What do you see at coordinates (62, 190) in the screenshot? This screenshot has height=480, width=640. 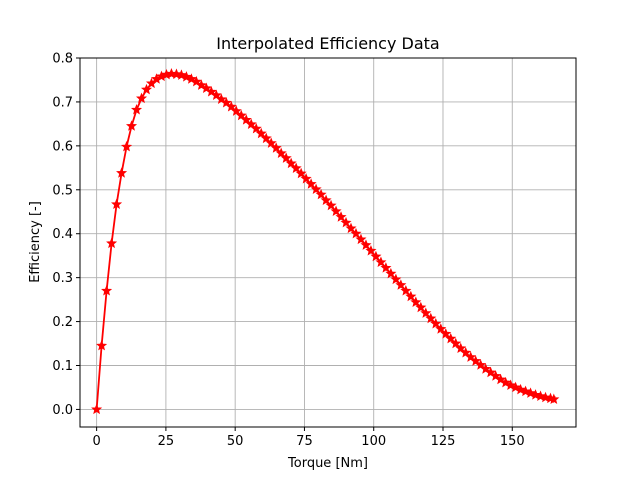 I see `y-tick-label: 0.5` at bounding box center [62, 190].